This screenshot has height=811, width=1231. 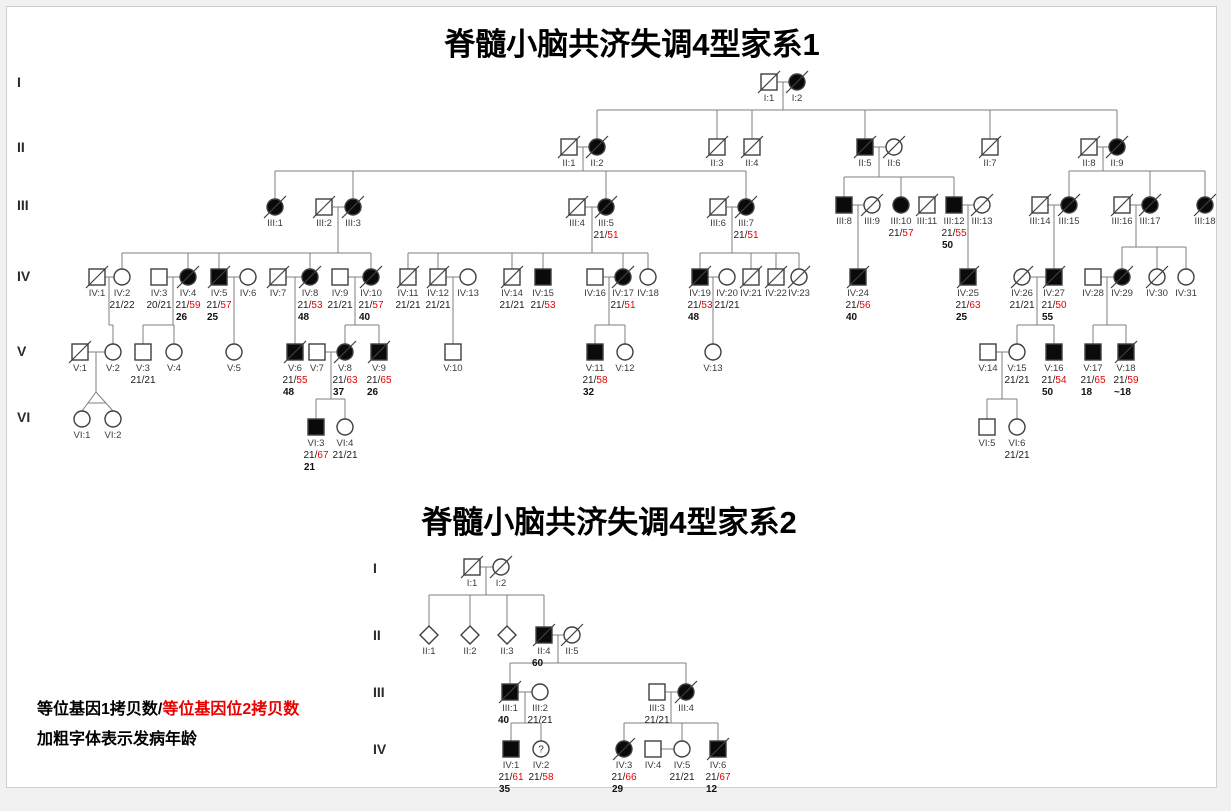 I want to click on legend: 等位基因1拷贝数/等位基因位2拷贝数 加粗字体表示发病年龄, so click(x=168, y=725).